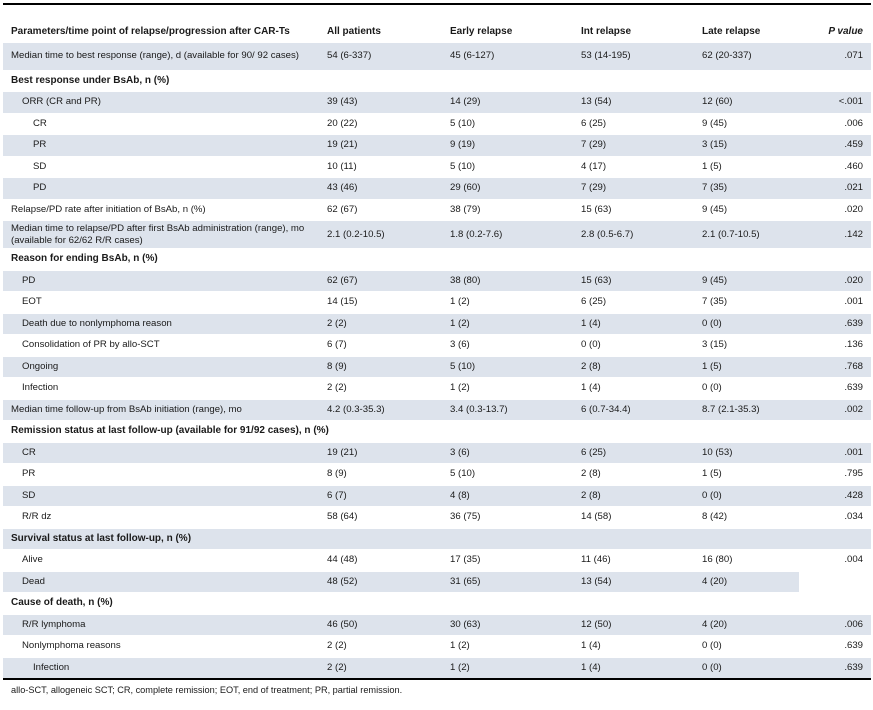 The width and height of the screenshot is (873, 710). Describe the element at coordinates (507, 188) in the screenshot. I see `cell-early-relapse: 29 (60)` at that location.